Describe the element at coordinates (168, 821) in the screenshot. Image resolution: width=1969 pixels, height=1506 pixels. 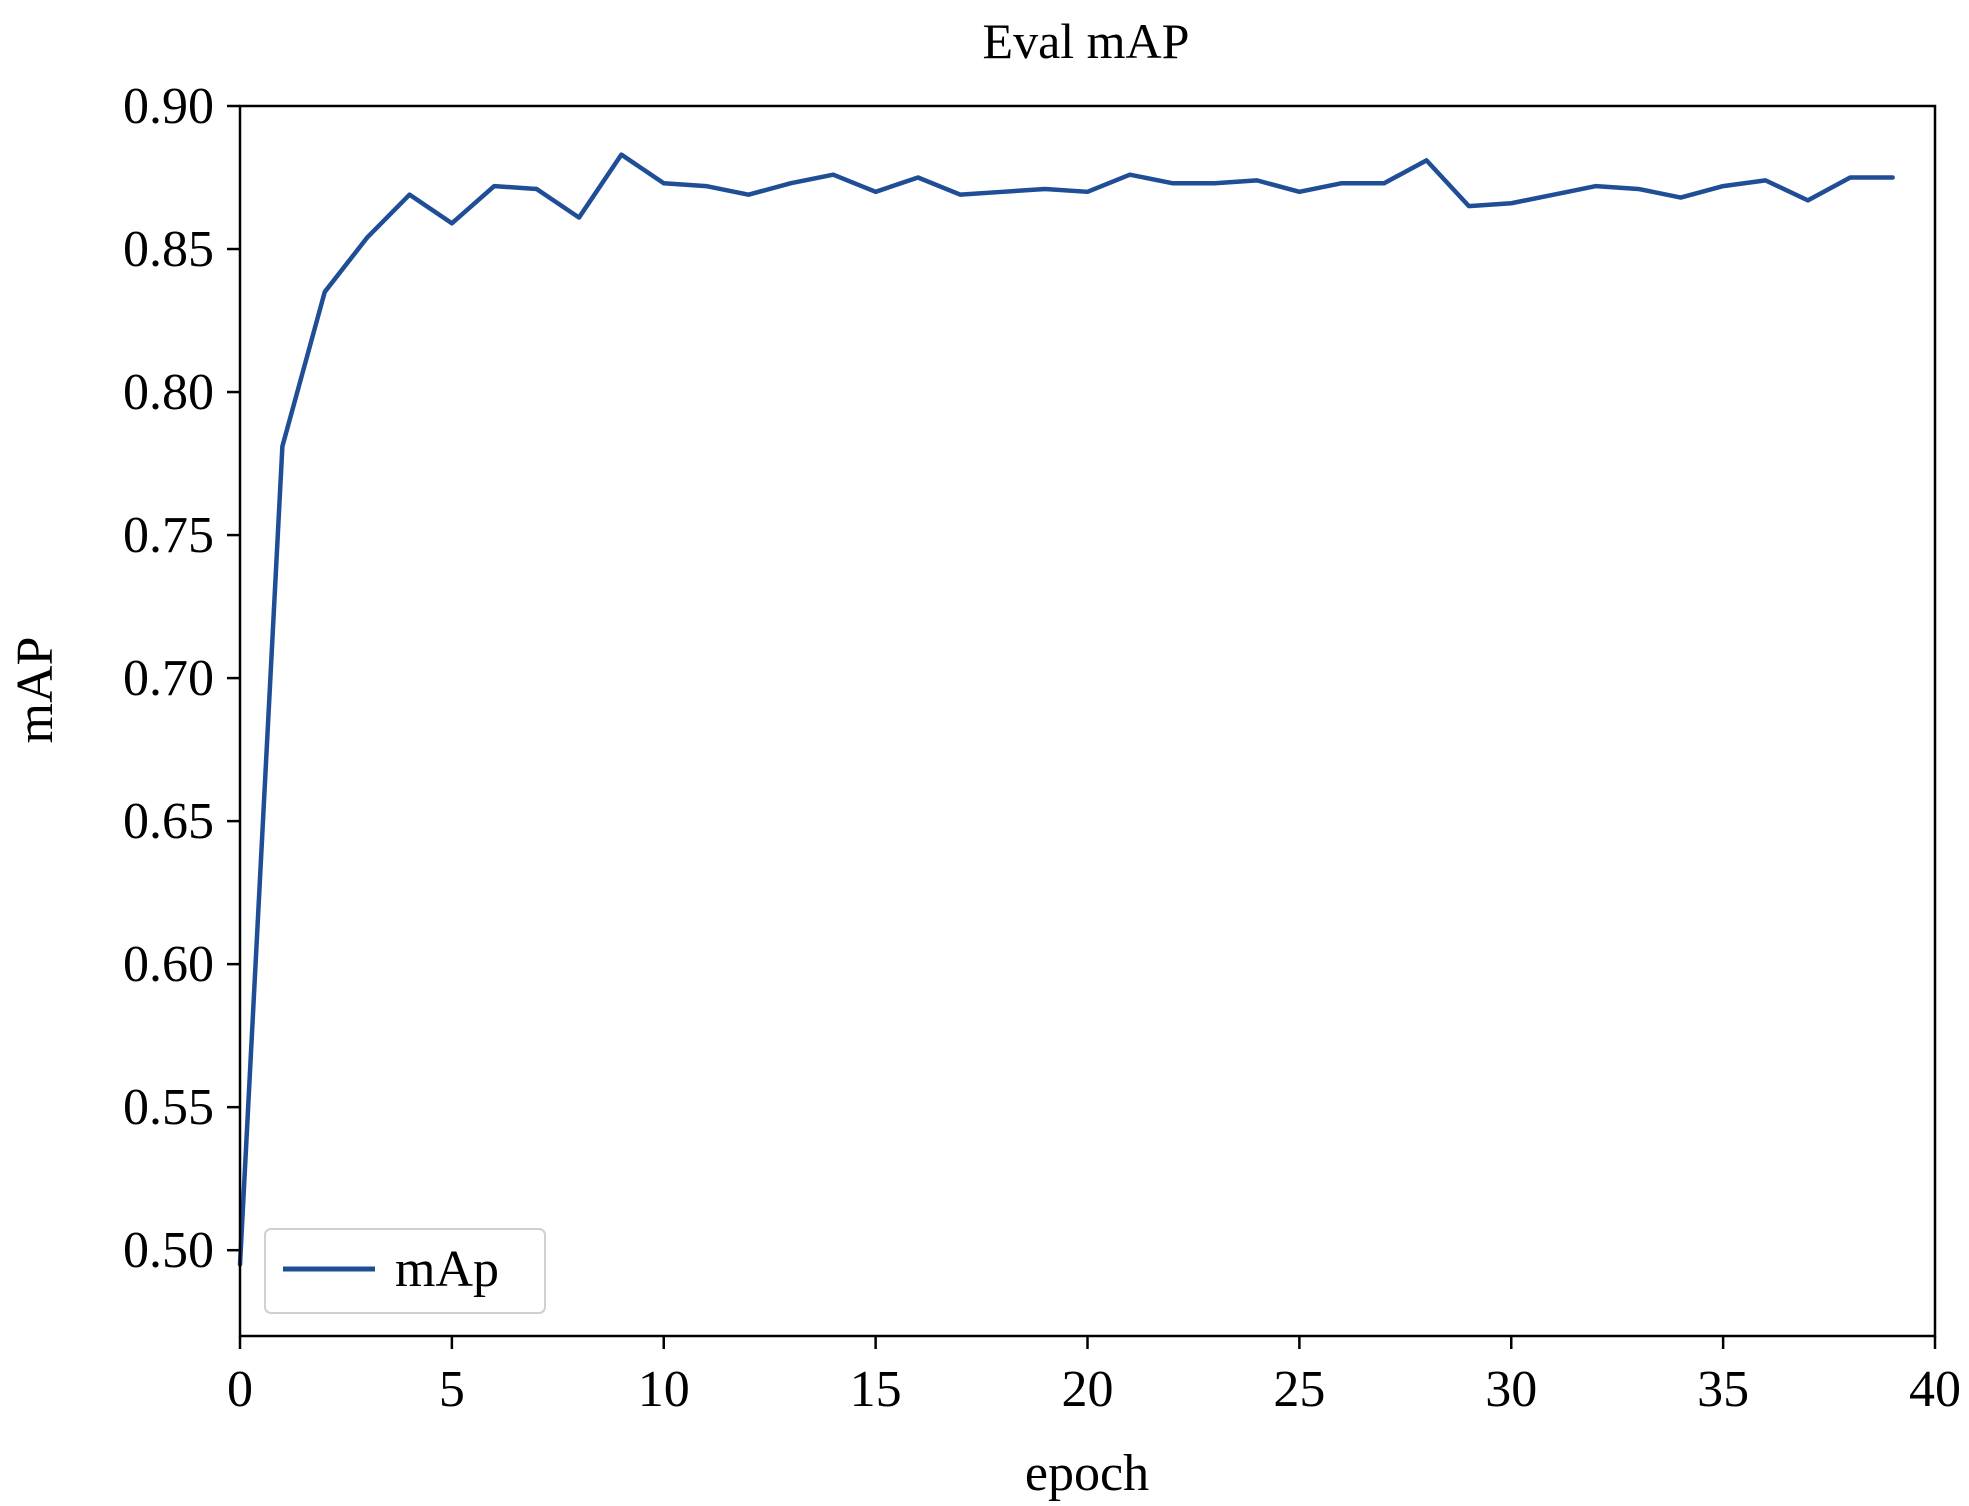
I see `y-tick-label: 0.65` at that location.